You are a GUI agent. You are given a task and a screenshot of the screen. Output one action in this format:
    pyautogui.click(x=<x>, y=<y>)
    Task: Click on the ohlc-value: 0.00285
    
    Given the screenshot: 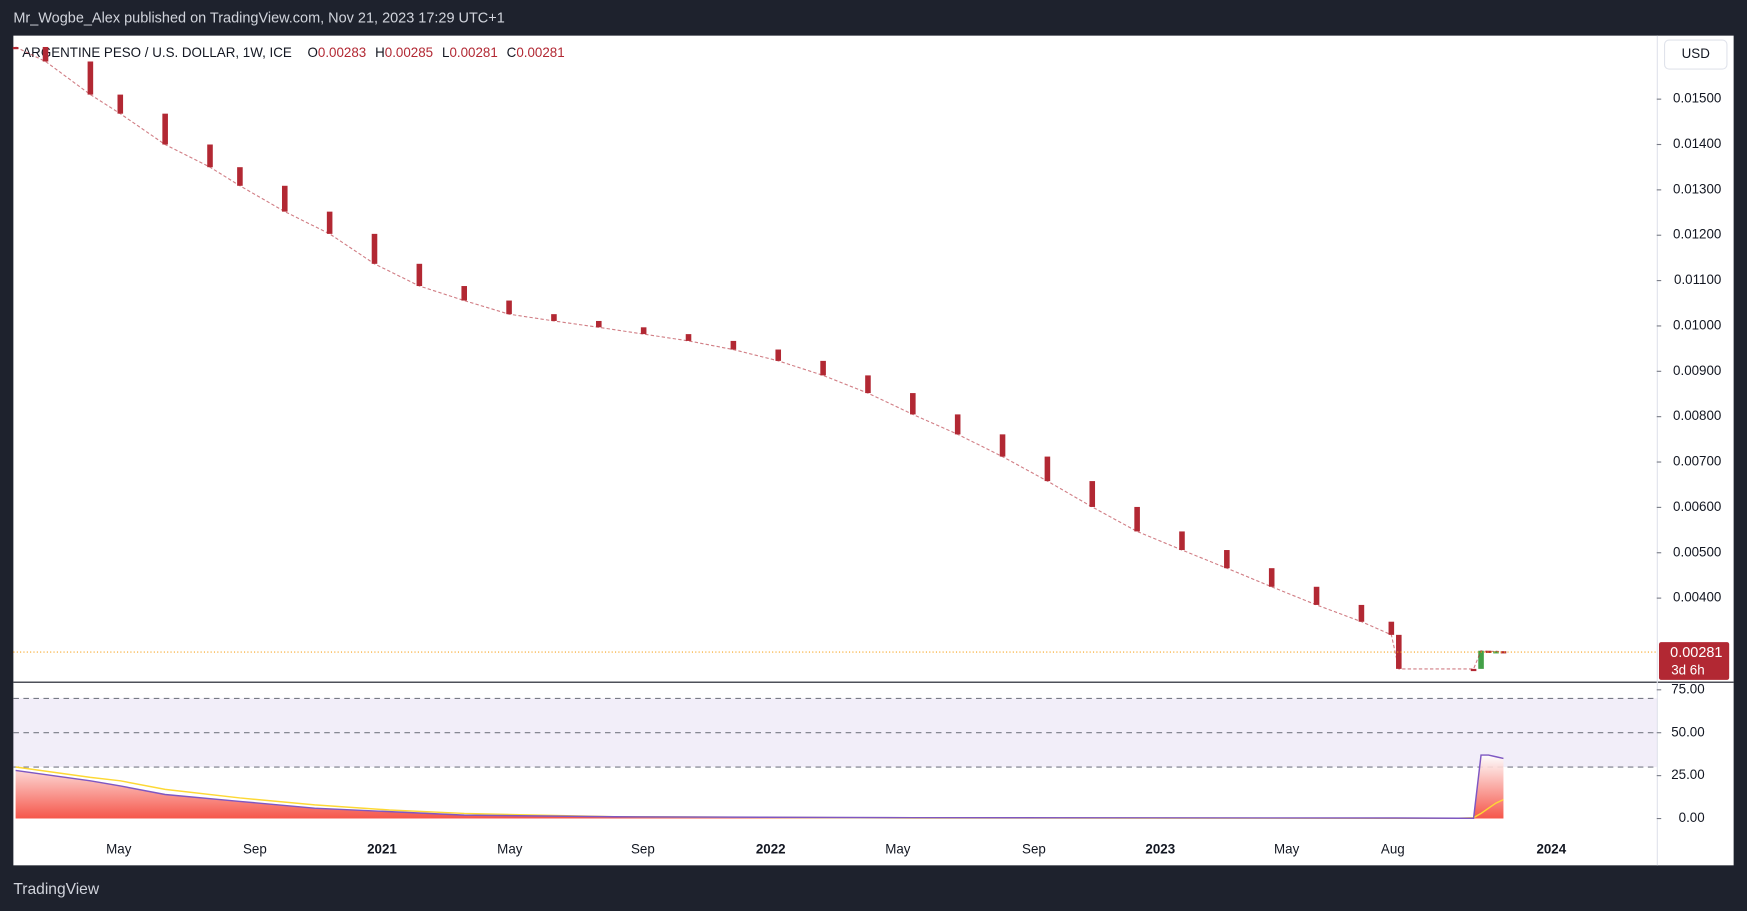 What is the action you would take?
    pyautogui.click(x=409, y=52)
    